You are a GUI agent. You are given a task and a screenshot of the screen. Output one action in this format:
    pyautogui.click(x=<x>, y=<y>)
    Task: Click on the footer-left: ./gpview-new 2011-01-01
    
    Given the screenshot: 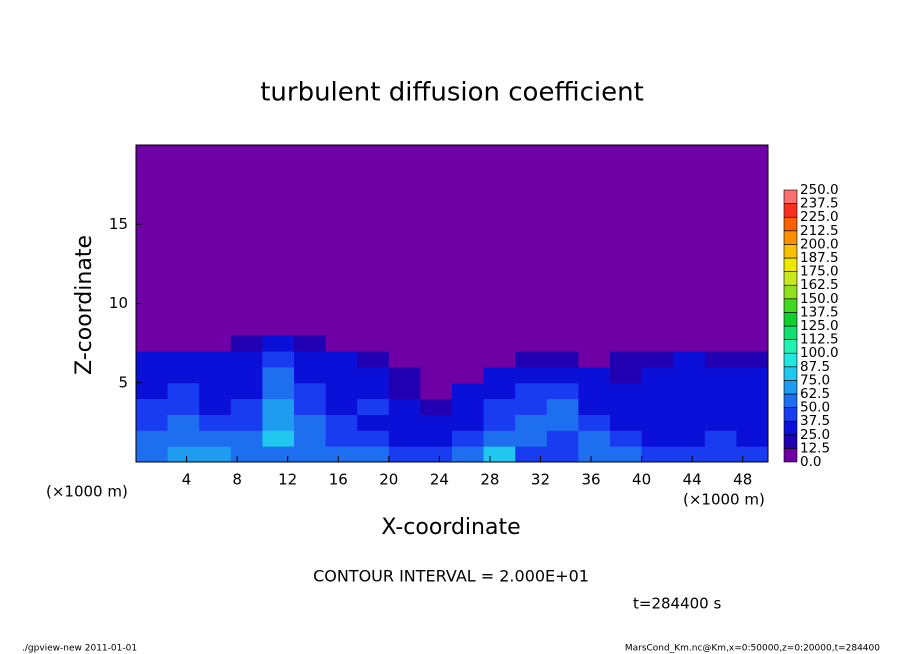 What is the action you would take?
    pyautogui.click(x=79, y=649)
    